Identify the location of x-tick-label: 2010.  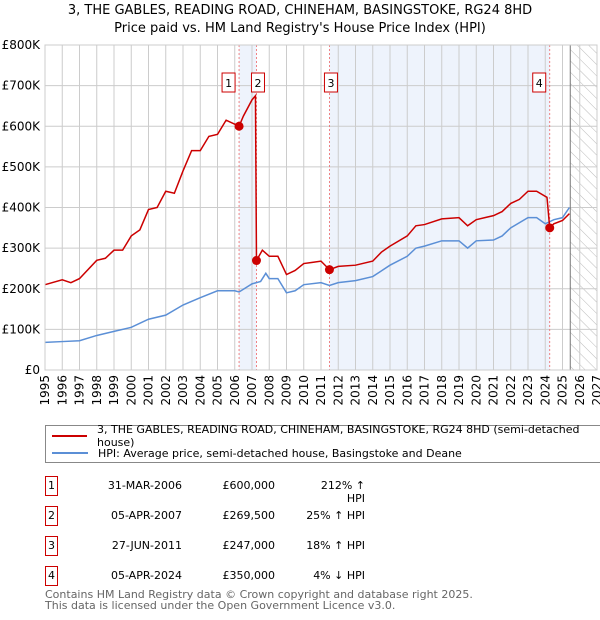
(304, 390).